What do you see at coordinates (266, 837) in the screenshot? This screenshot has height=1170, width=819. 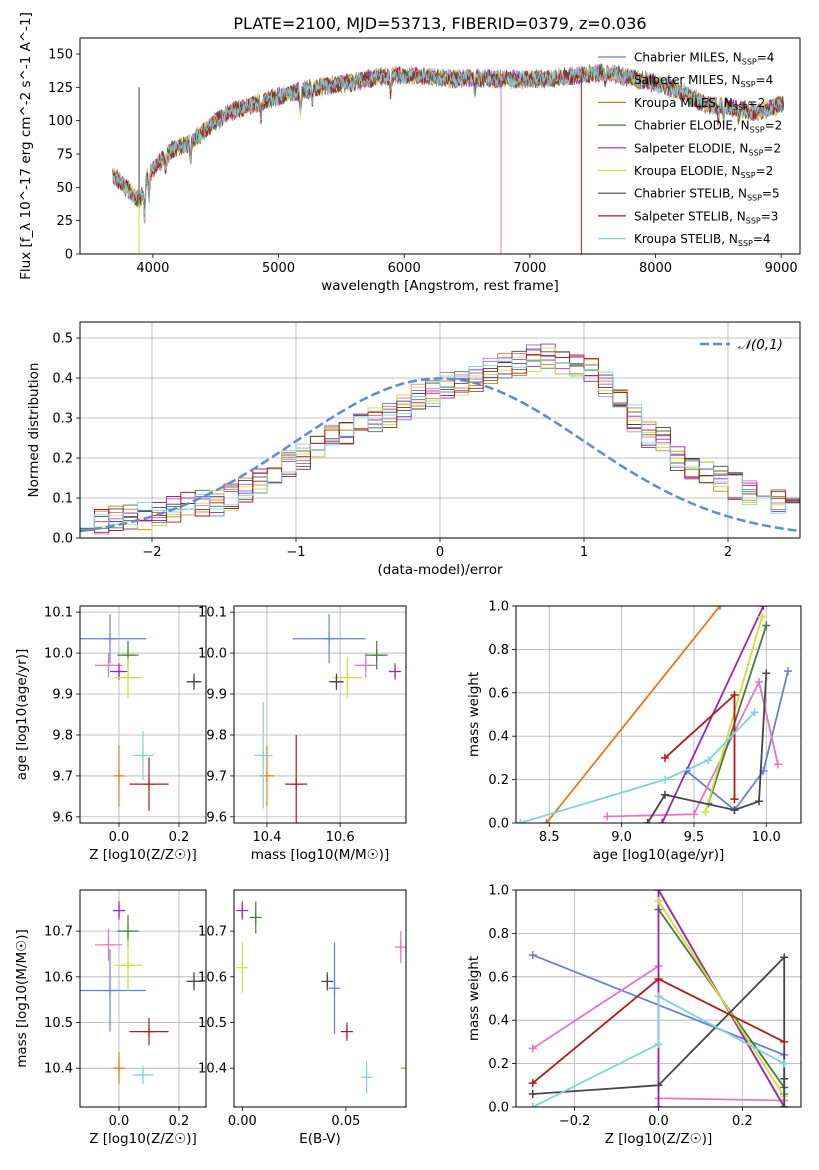 I see `x-tick-label: 10.4` at bounding box center [266, 837].